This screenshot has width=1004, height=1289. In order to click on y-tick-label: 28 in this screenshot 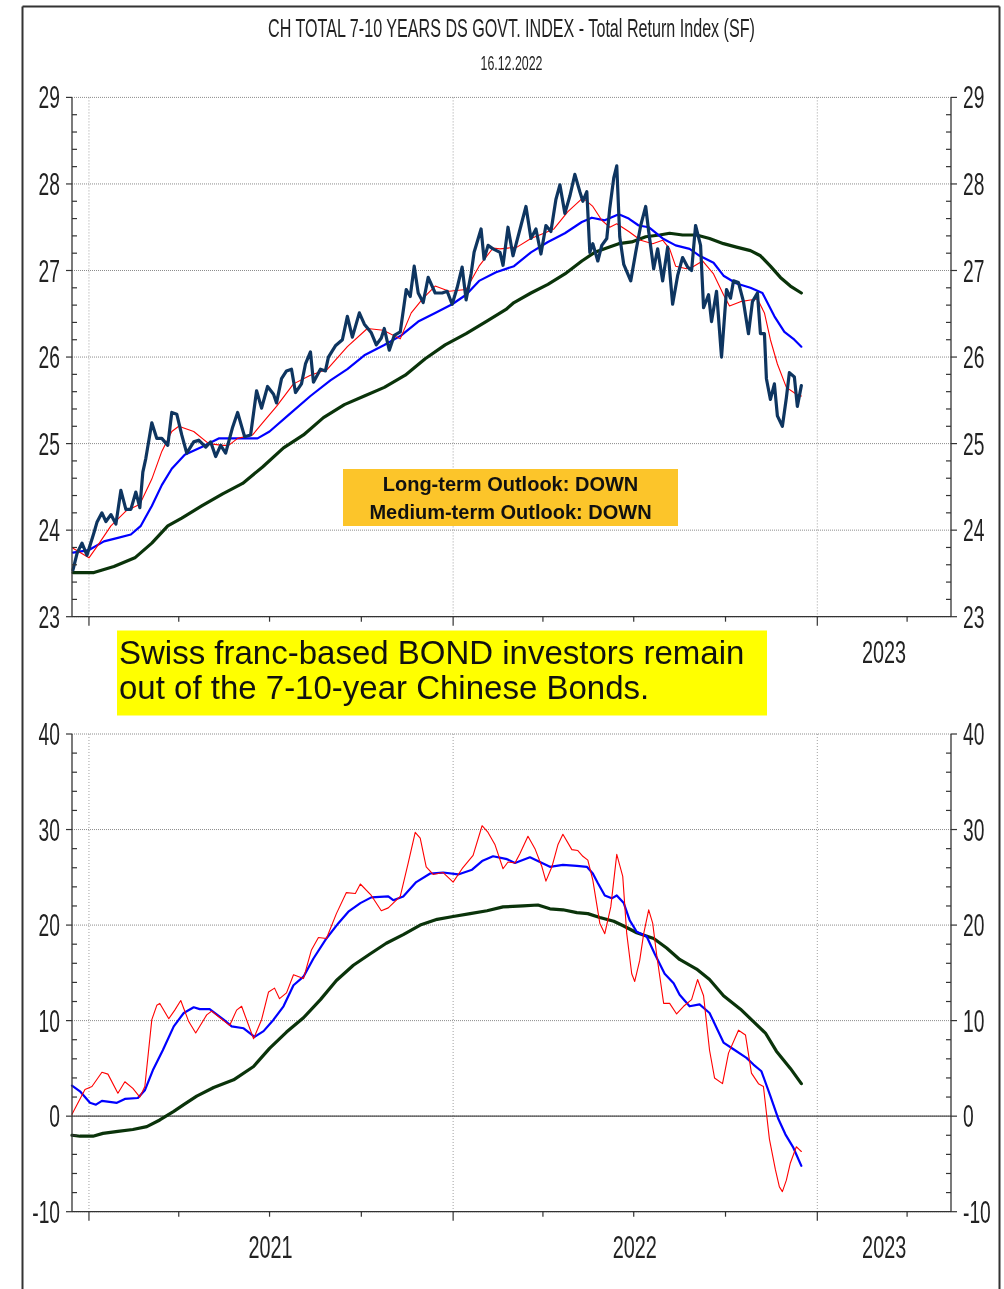, I will do `click(49, 184)`.